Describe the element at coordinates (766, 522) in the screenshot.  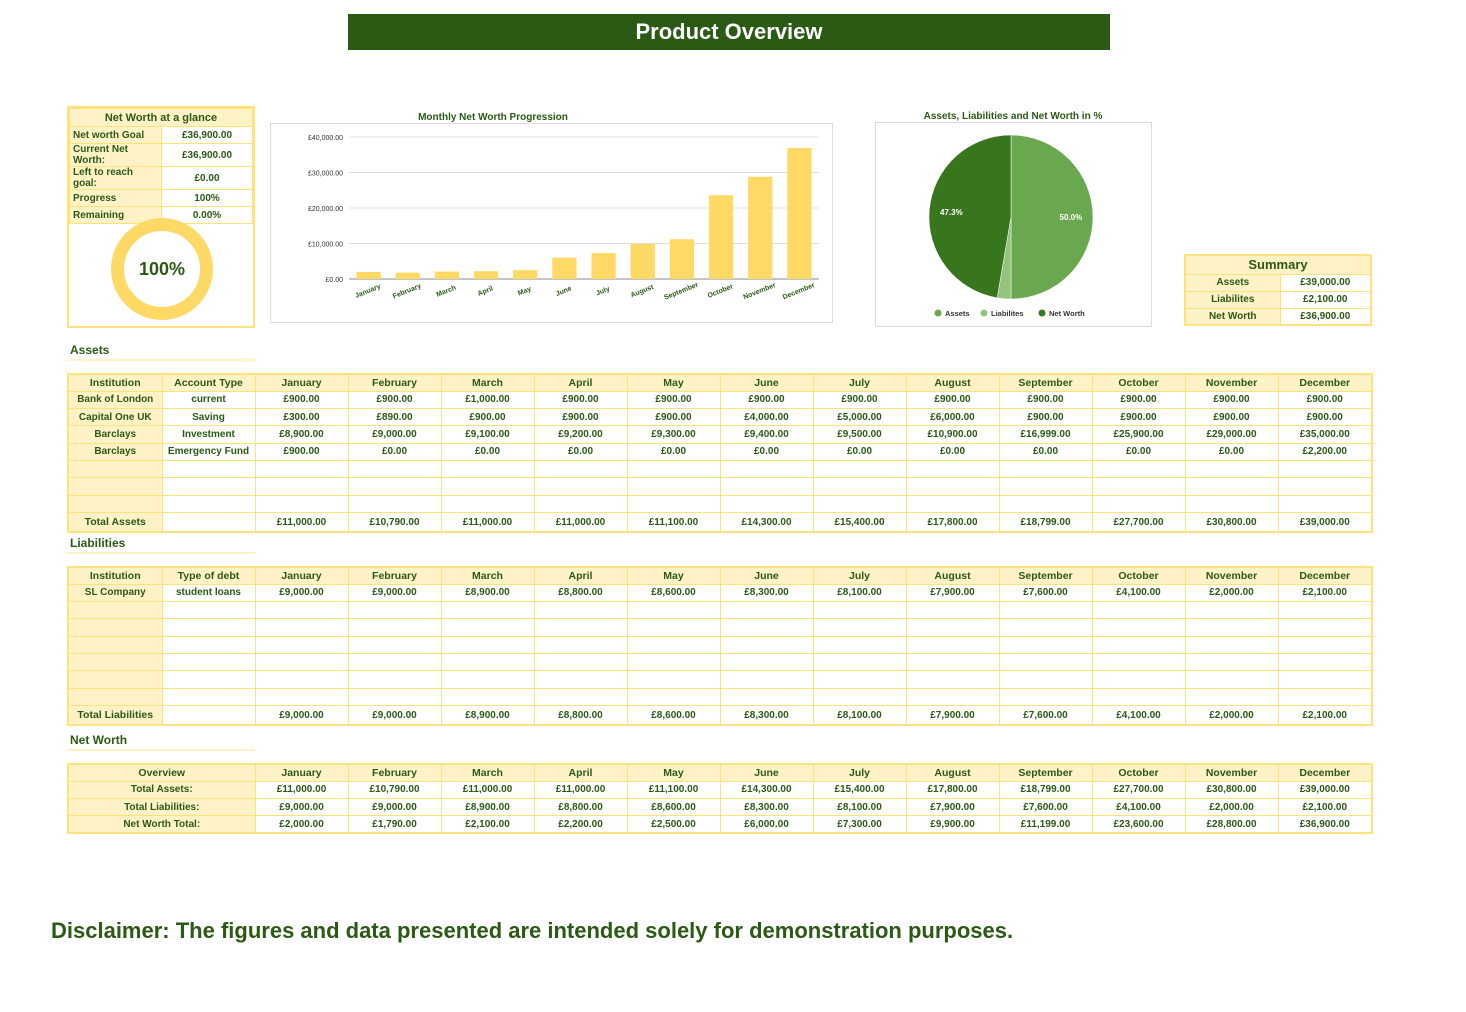
I see `total-cell: £14,300.00` at that location.